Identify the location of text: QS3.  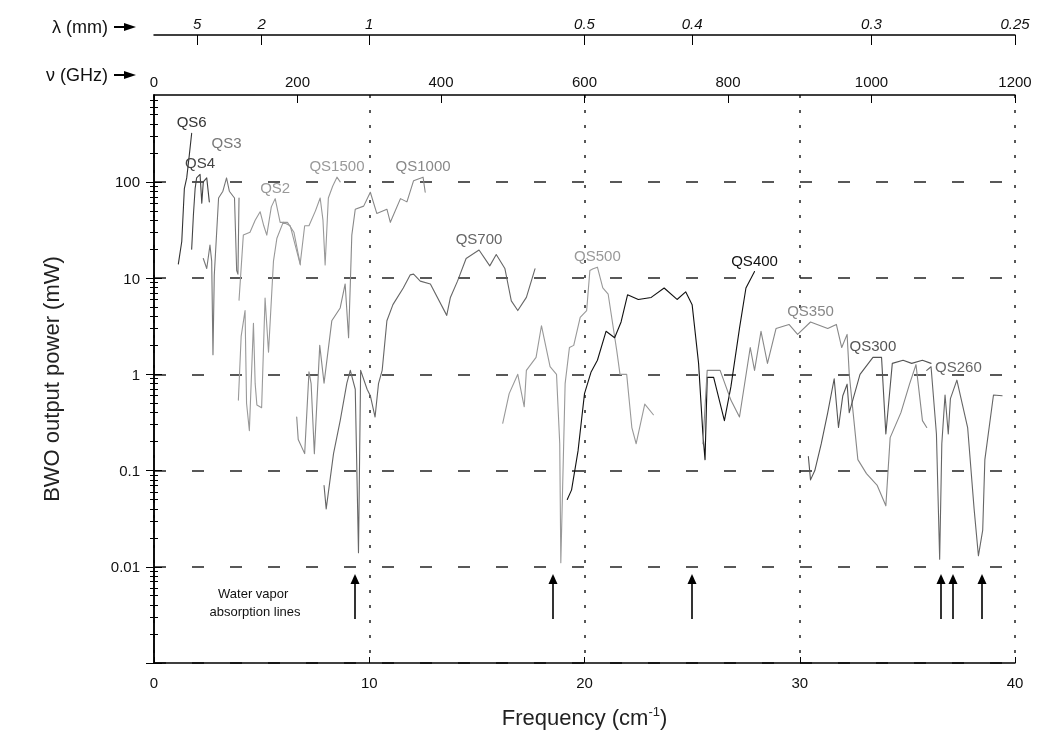
(226, 142).